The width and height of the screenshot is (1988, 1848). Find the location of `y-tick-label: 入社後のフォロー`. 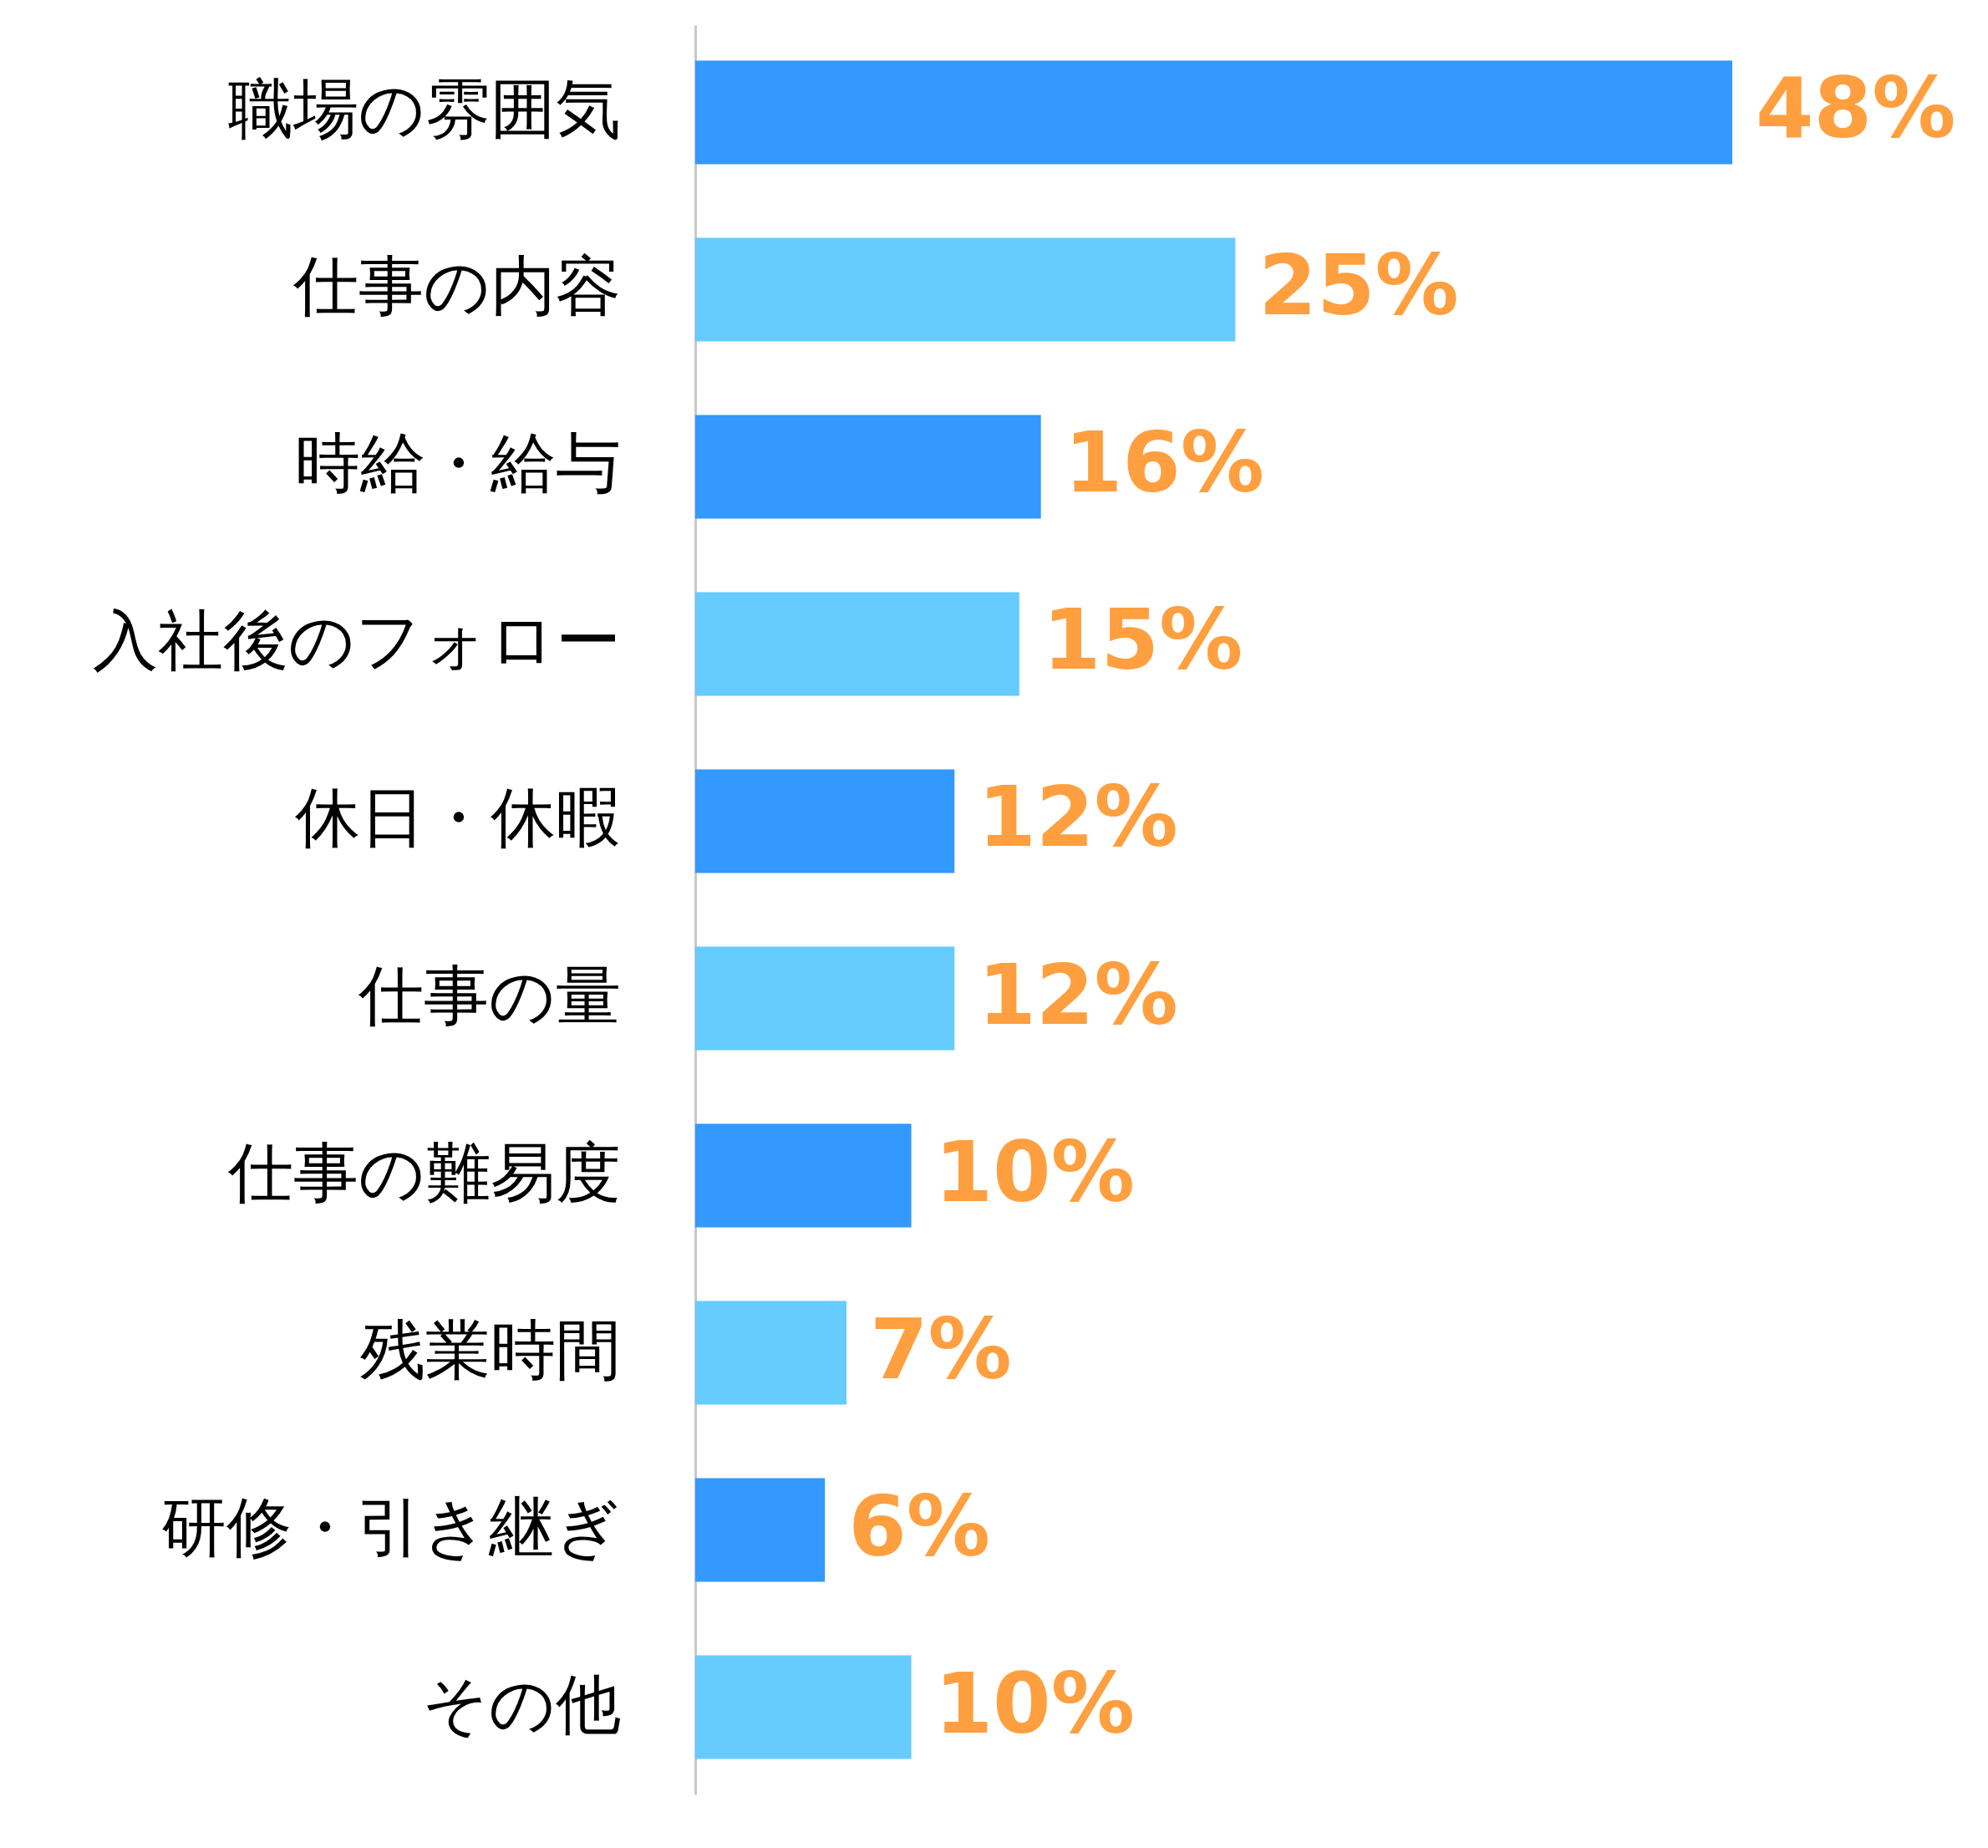

y-tick-label: 入社後のフォロー is located at coordinates (356, 641).